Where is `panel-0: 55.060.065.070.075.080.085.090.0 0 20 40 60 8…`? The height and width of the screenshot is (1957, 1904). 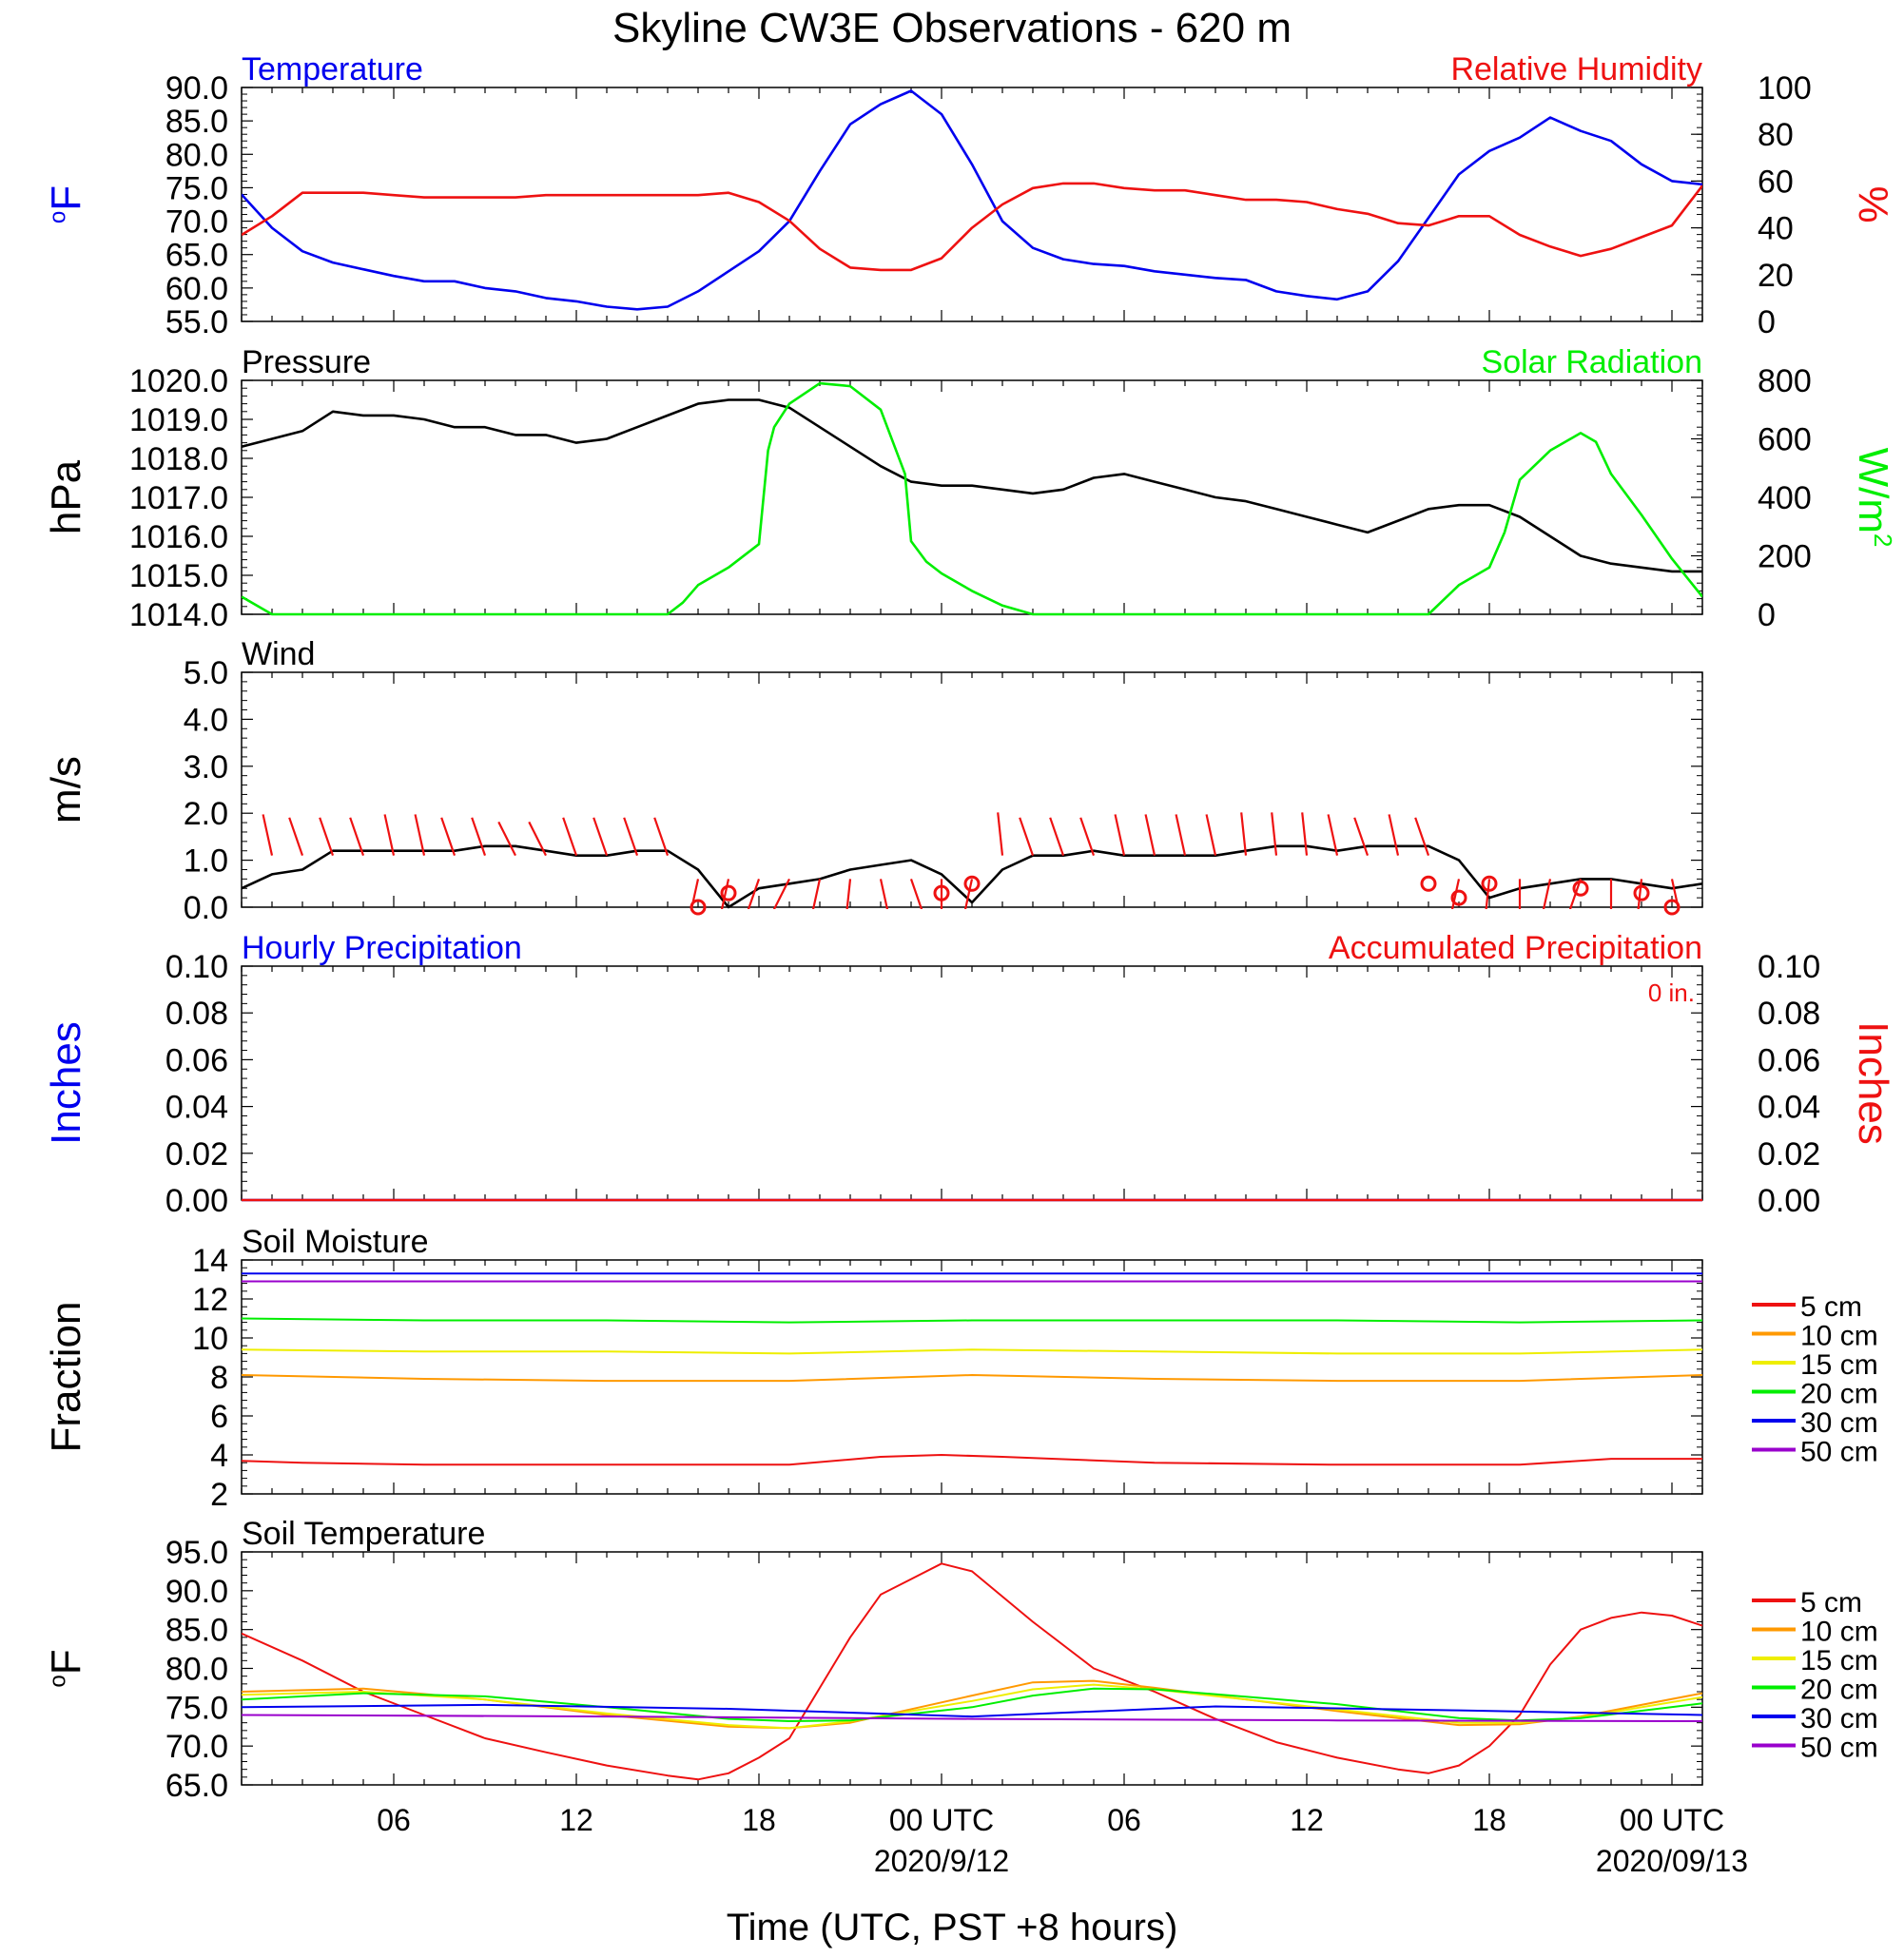 panel-0: 55.060.065.070.075.080.085.090.0 0 20 40 60 8… is located at coordinates (969, 195).